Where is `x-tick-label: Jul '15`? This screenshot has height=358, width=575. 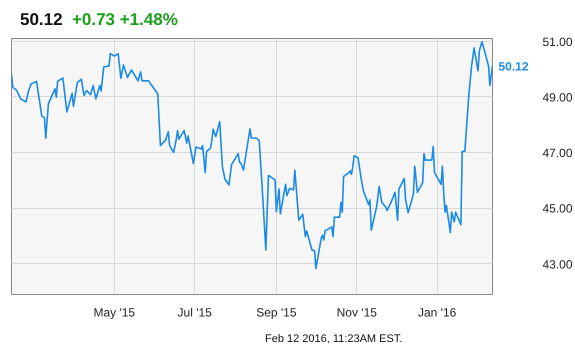 x-tick-label: Jul '15 is located at coordinates (195, 313).